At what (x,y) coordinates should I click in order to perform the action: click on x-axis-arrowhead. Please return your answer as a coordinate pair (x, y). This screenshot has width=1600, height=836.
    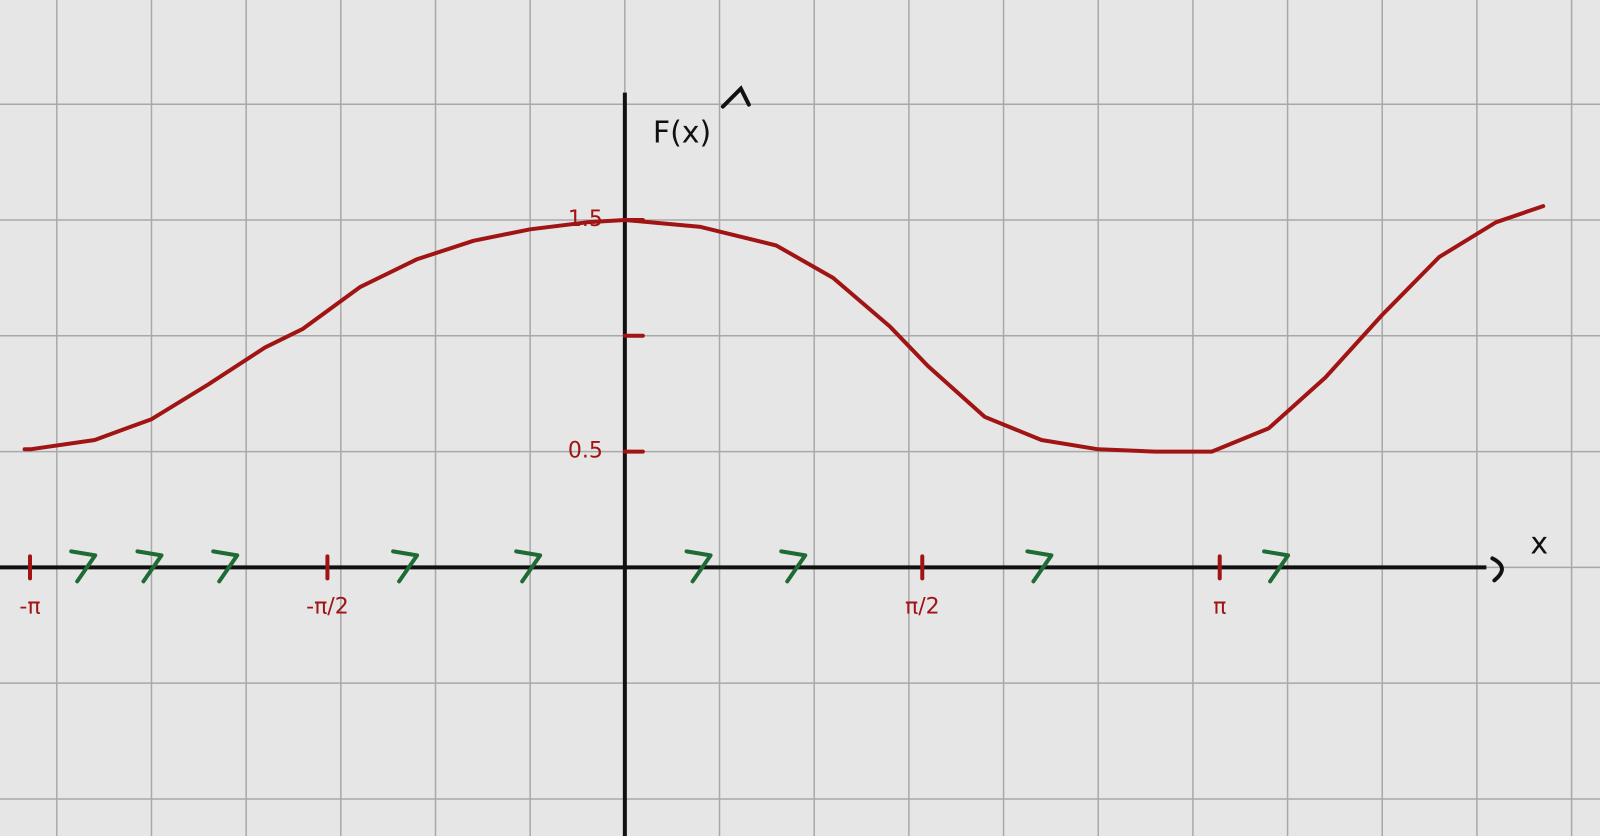
    Looking at the image, I should click on (1497, 569).